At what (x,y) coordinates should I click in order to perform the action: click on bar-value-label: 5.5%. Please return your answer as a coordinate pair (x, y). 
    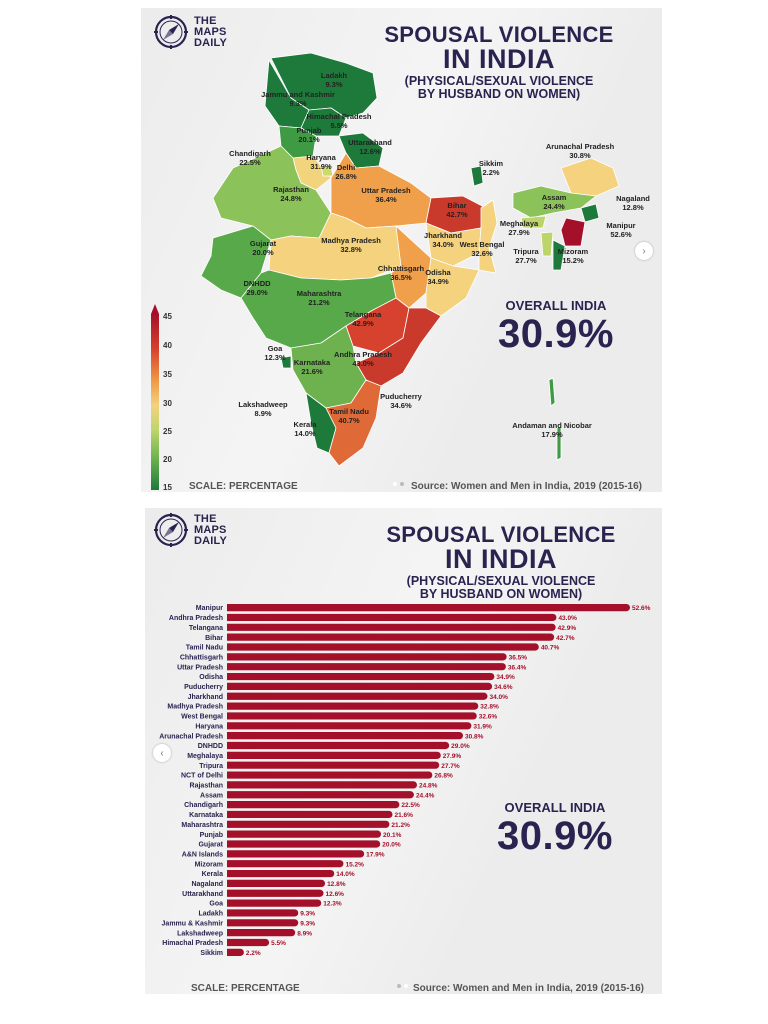
    Looking at the image, I should click on (278, 943).